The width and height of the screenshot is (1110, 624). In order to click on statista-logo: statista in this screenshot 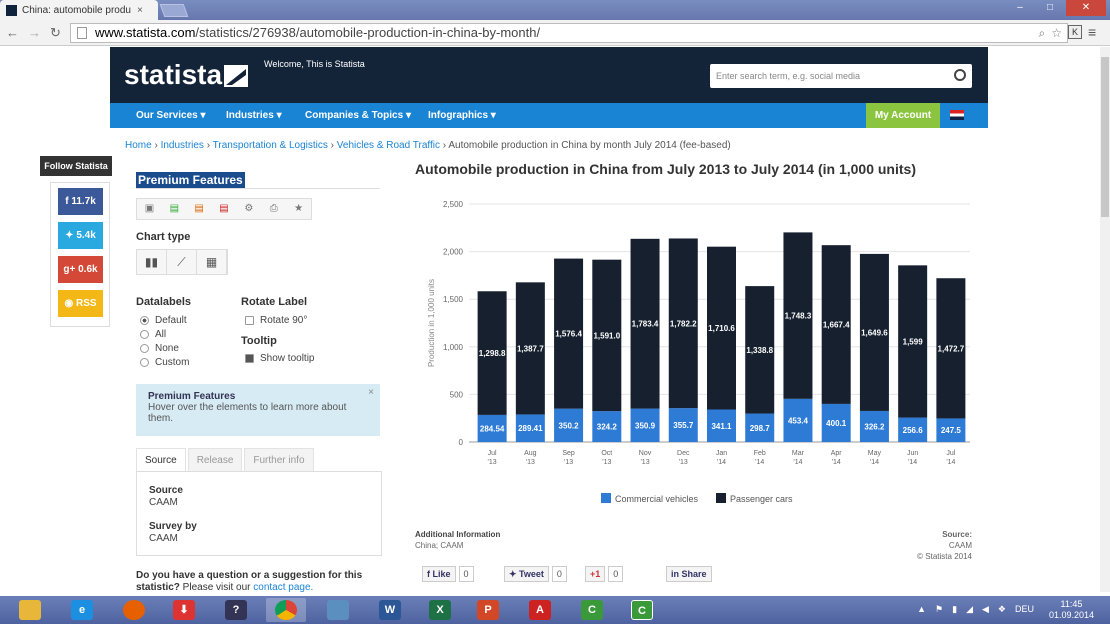, I will do `click(173, 74)`.